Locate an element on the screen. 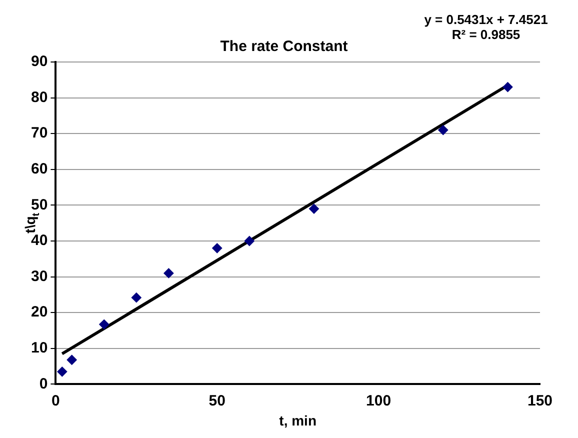 The width and height of the screenshot is (578, 438). y-tick-label: 0 is located at coordinates (43, 383).